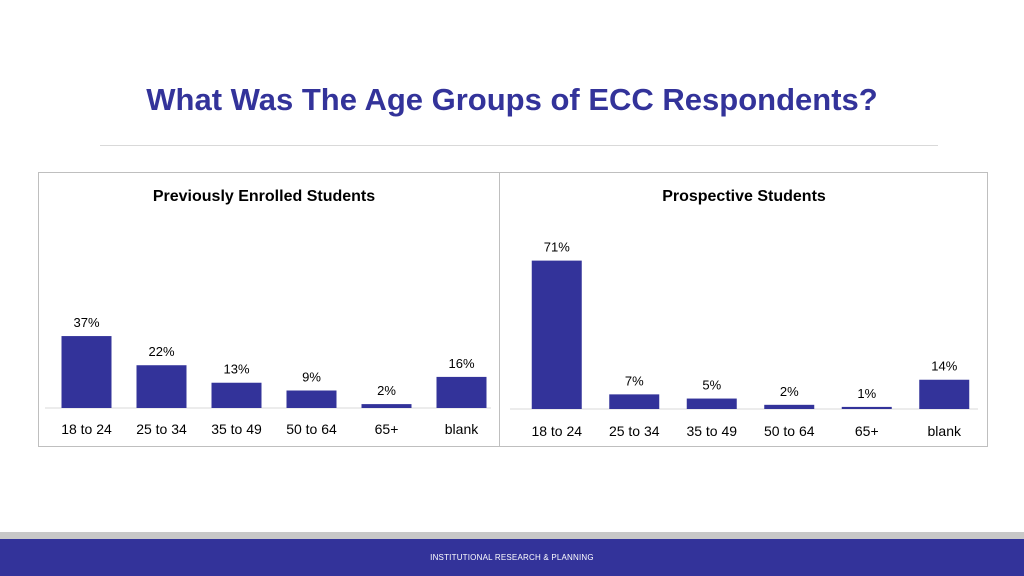  What do you see at coordinates (866, 393) in the screenshot?
I see `data-label: 1%` at bounding box center [866, 393].